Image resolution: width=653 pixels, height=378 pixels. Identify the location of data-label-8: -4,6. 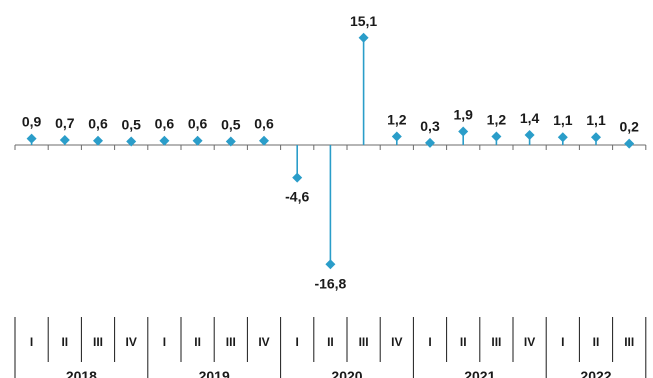
(297, 197).